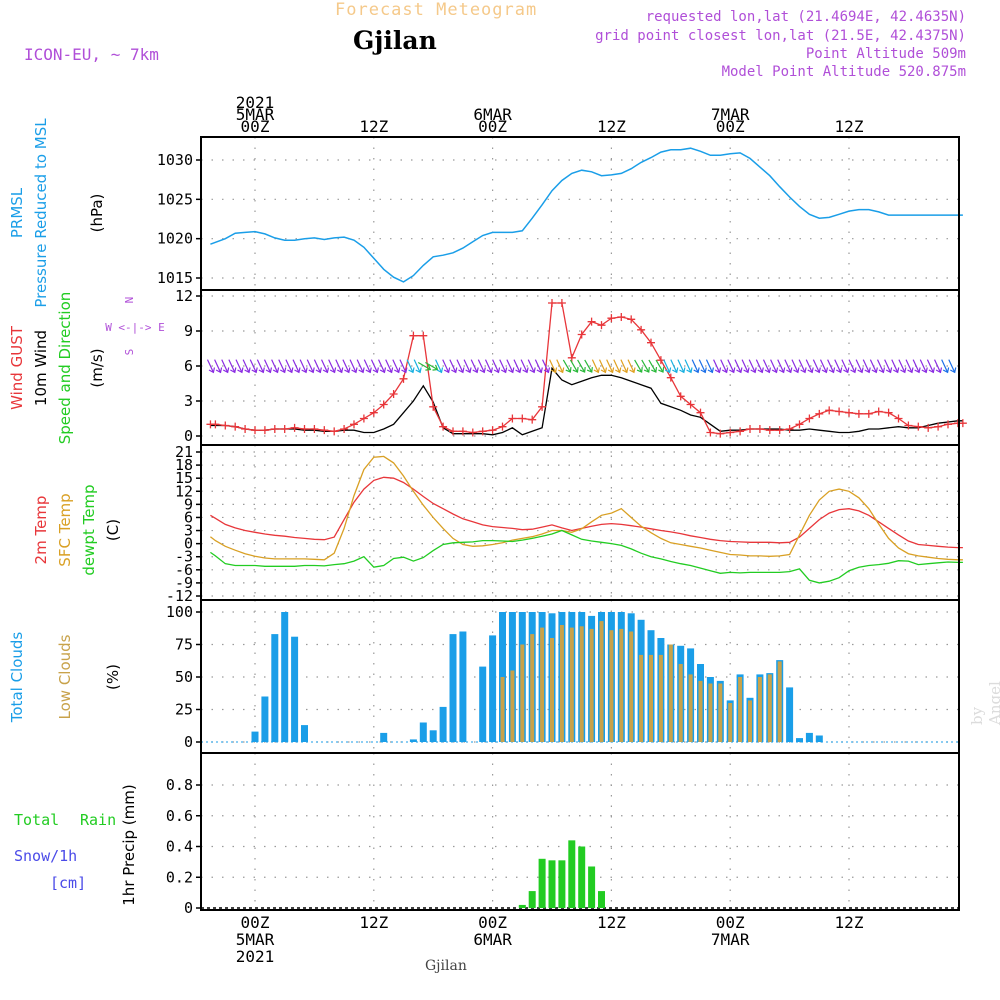  I want to click on panel-frame, so click(580, 831).